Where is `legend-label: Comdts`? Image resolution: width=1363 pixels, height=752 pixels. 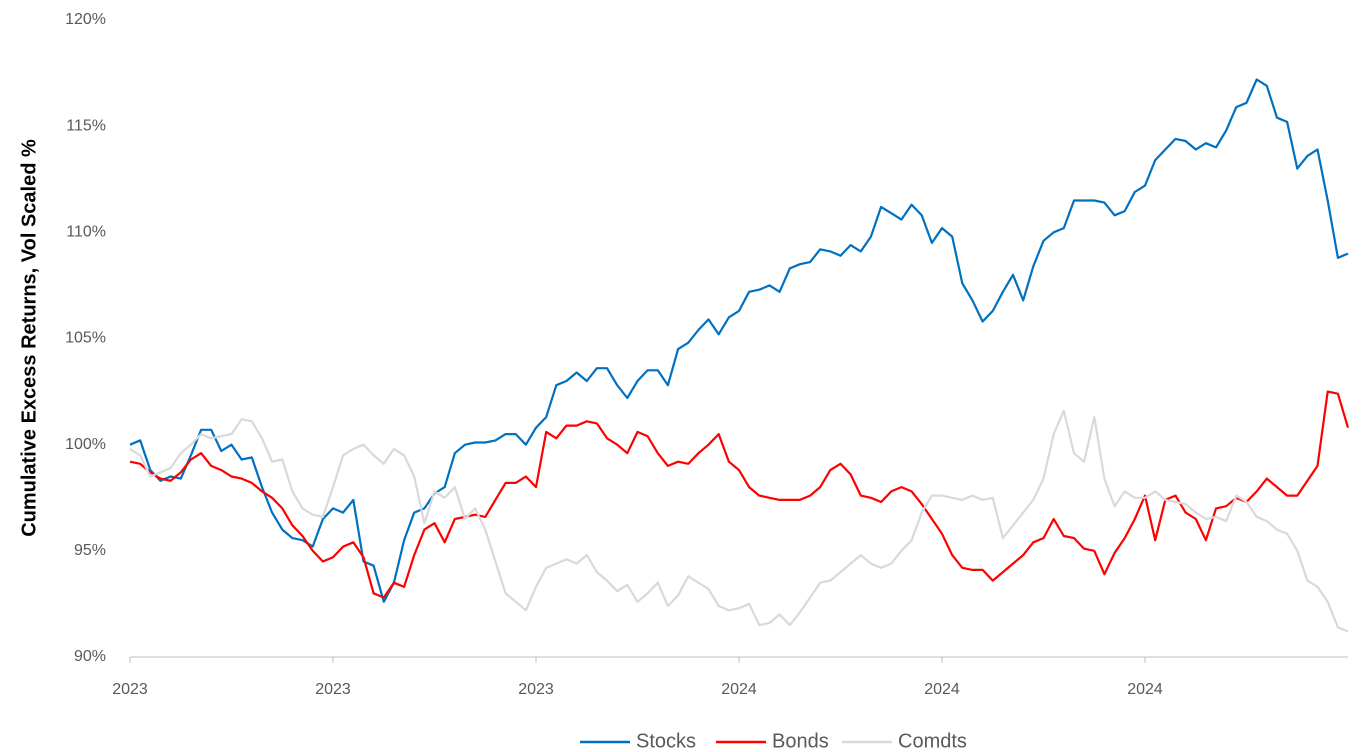
legend-label: Comdts is located at coordinates (932, 741).